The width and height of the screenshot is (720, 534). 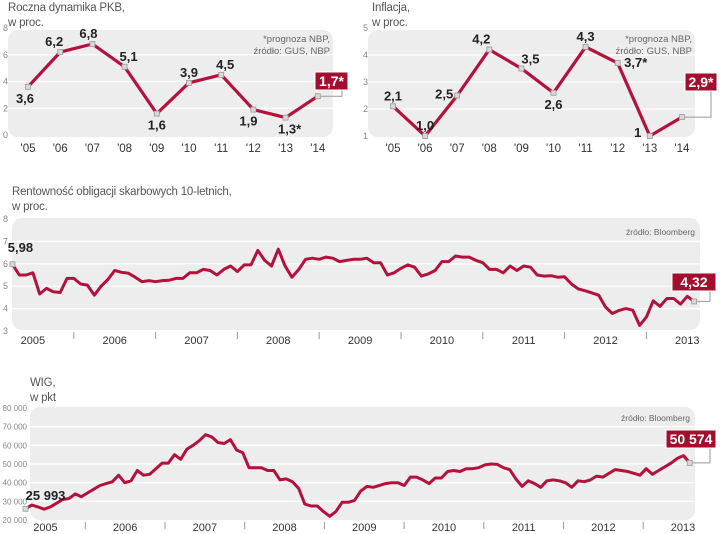 I want to click on latest-value-label: 1,7*, so click(x=331, y=81).